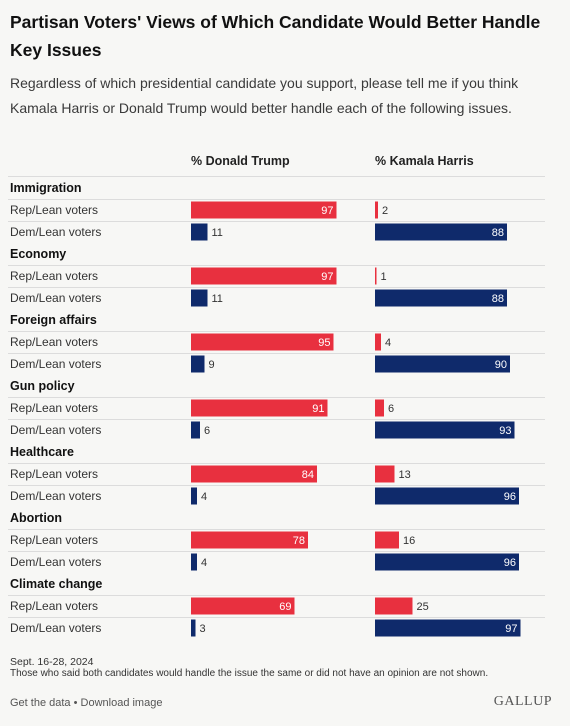  What do you see at coordinates (424, 161) in the screenshot?
I see `column-header-harris: % Kamala Harris` at bounding box center [424, 161].